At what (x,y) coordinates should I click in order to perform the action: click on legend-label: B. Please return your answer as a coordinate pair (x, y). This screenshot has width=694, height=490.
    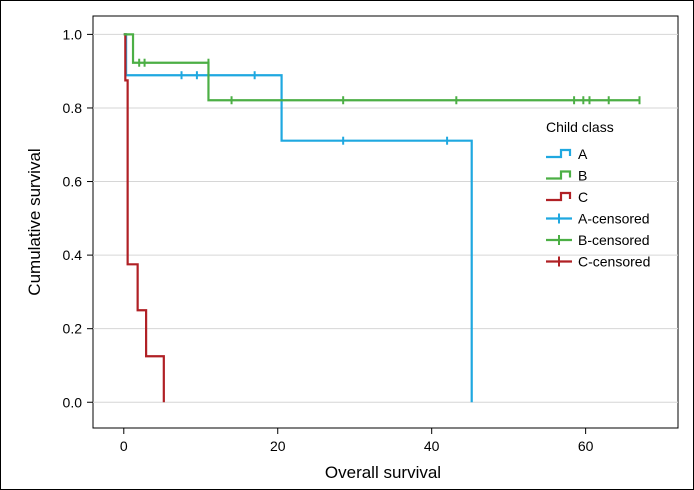
    Looking at the image, I should click on (582, 176).